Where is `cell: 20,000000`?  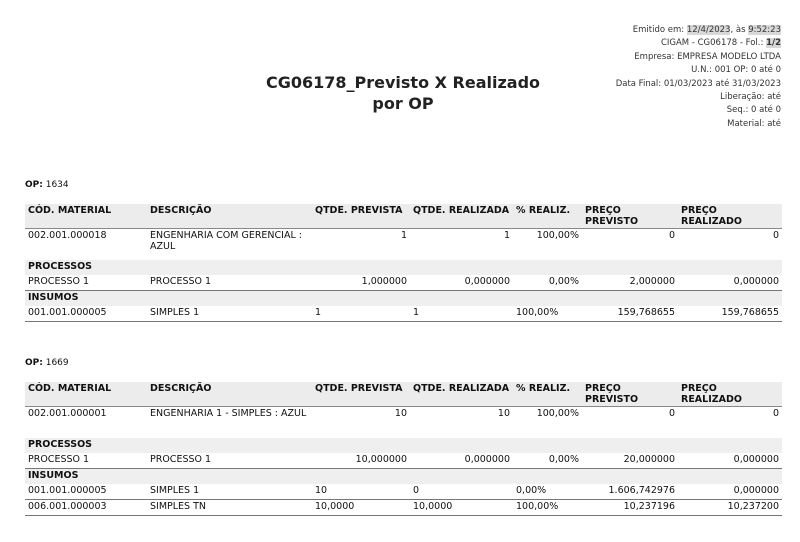
cell: 20,000000 is located at coordinates (630, 461).